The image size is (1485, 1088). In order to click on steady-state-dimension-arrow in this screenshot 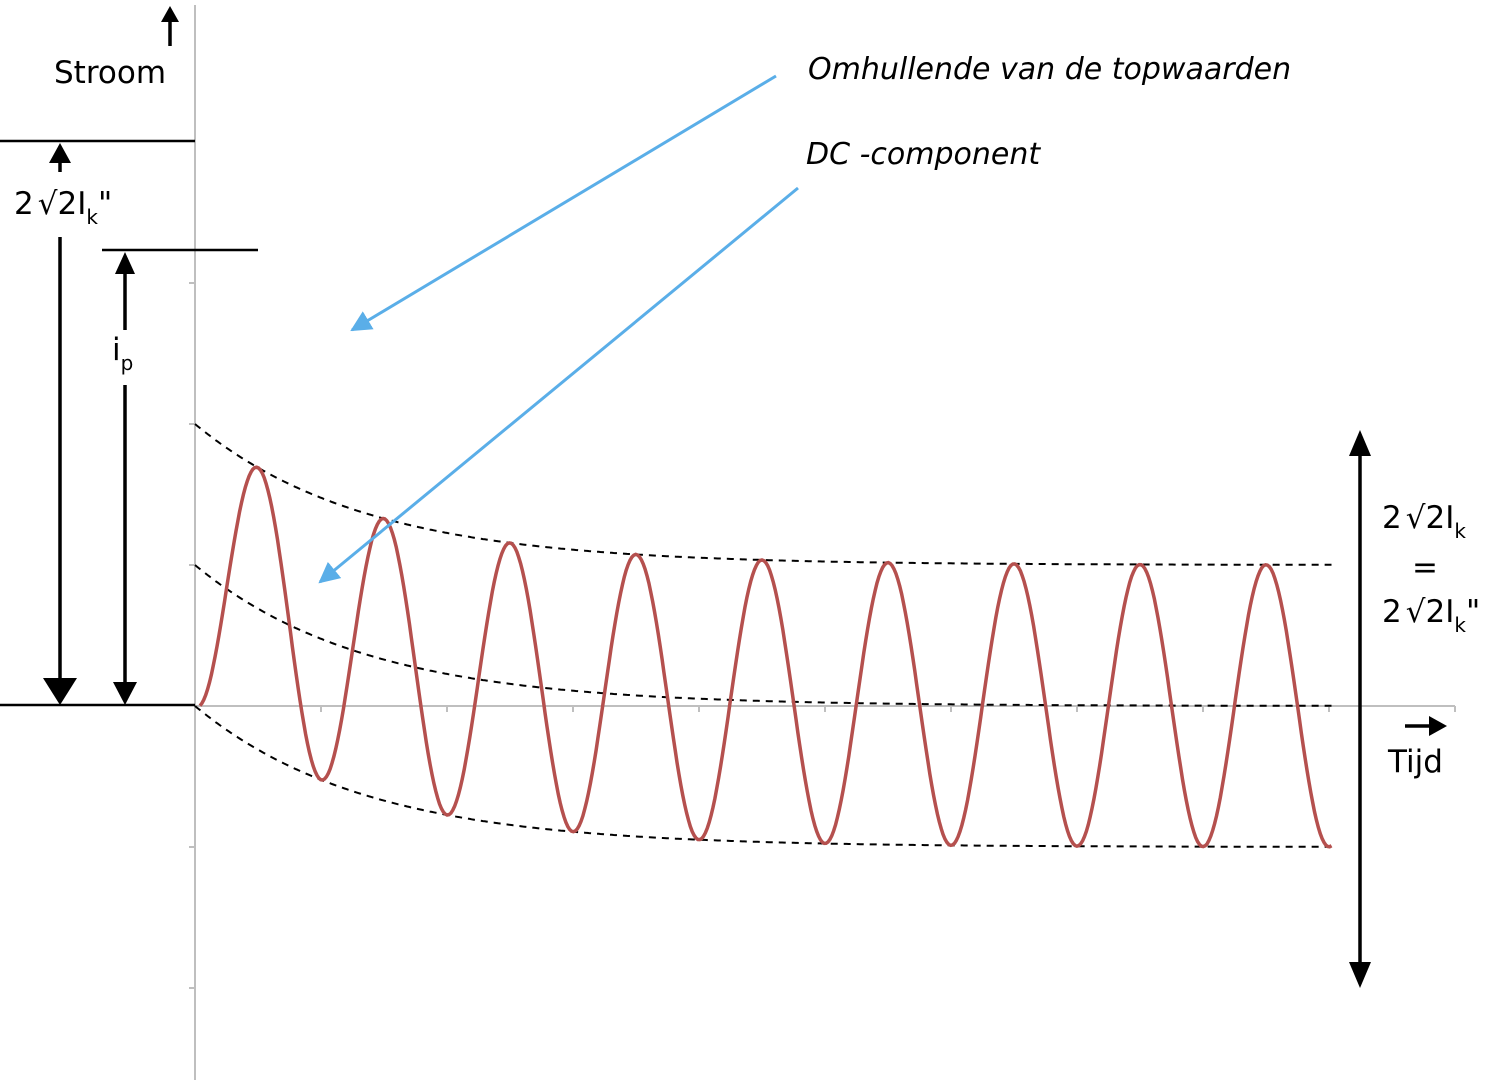, I will do `click(1360, 709)`.